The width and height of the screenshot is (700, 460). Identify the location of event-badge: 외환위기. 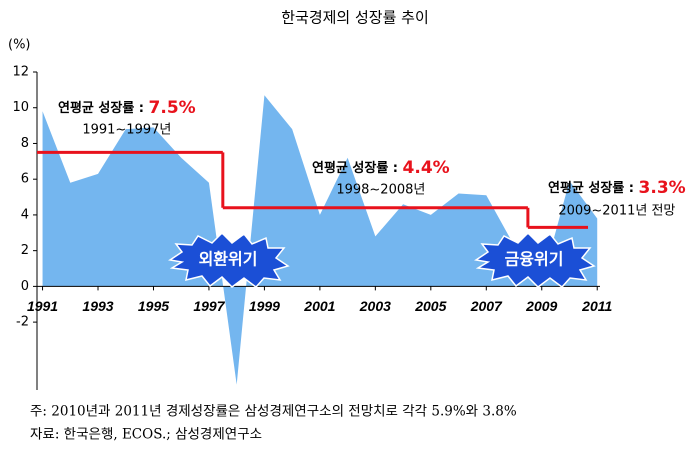
(229, 260).